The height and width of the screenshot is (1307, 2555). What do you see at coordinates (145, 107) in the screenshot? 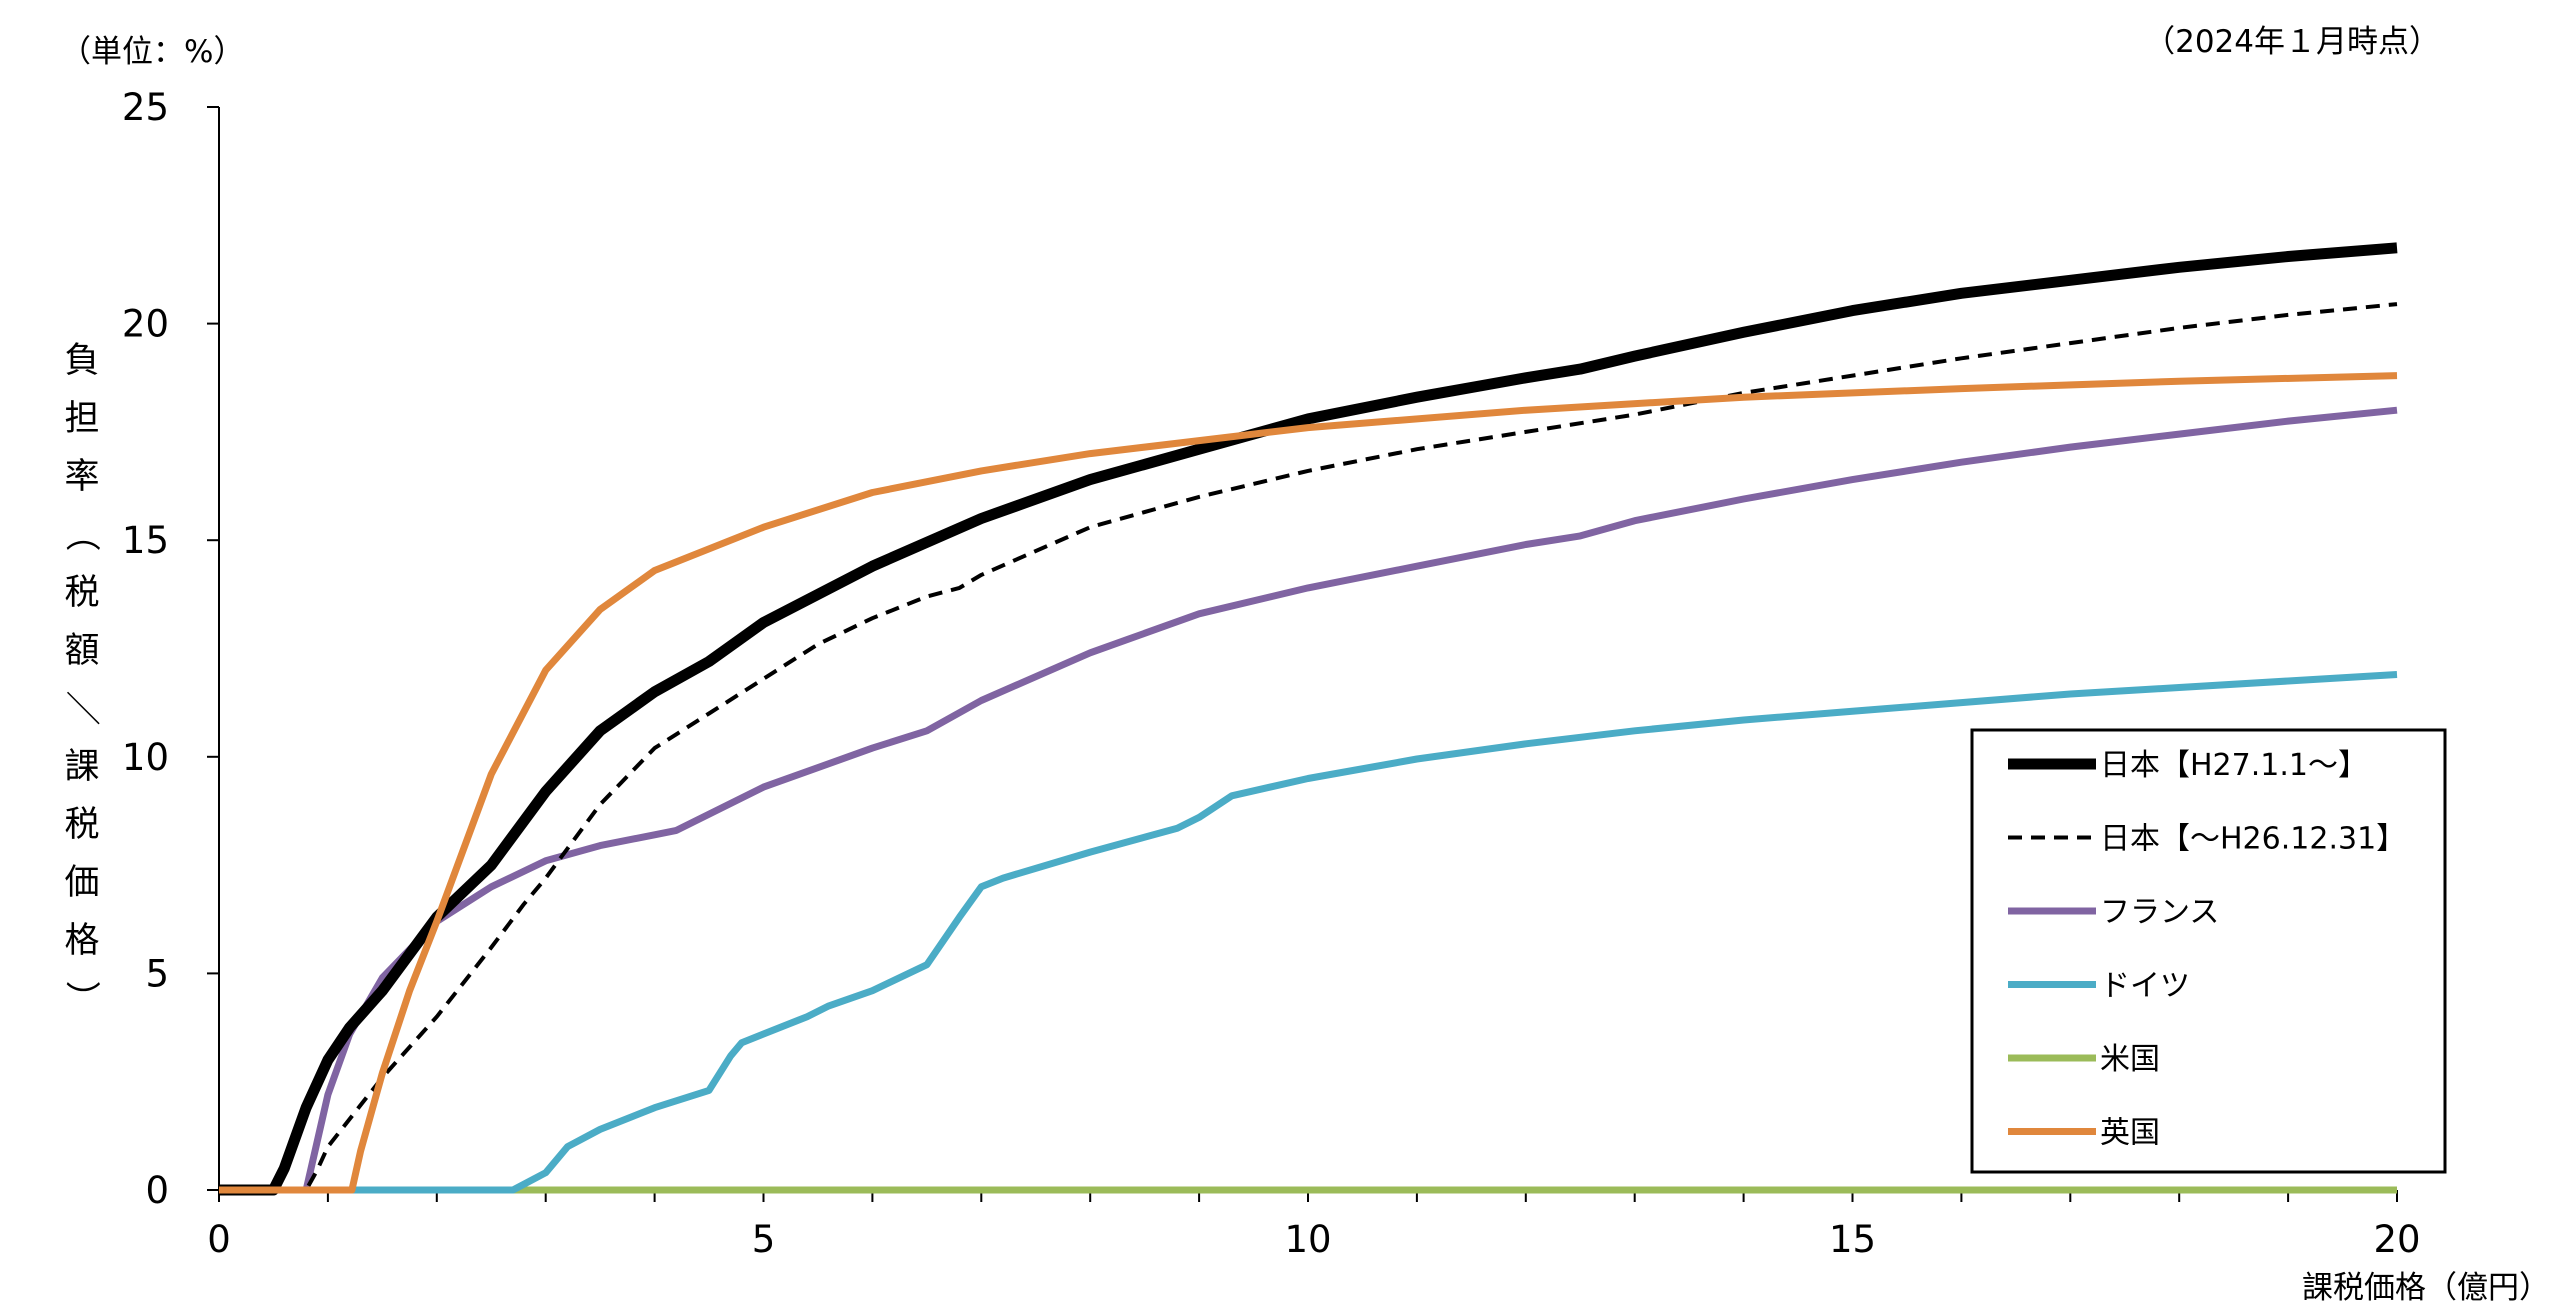
I see `y-tick-label: 25` at bounding box center [145, 107].